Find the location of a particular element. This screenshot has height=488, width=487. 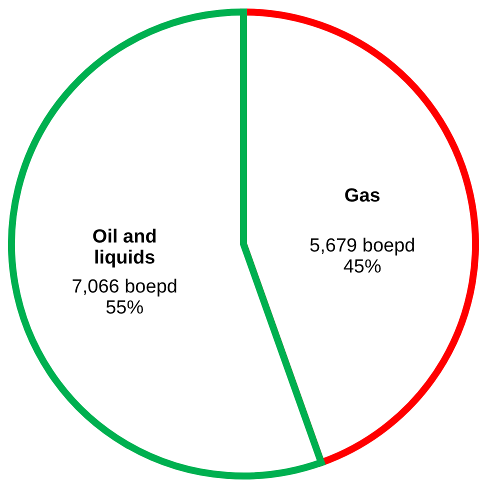

slice-label: Gas is located at coordinates (362, 195).